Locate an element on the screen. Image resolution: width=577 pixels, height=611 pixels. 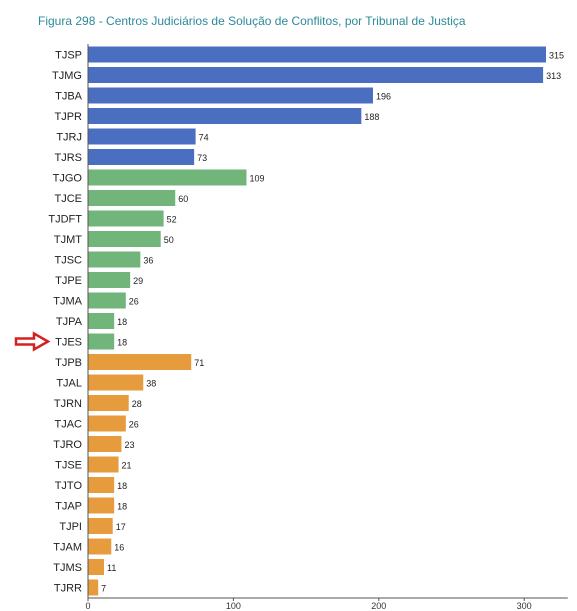
value-label-tjpi: 17 is located at coordinates (121, 527).